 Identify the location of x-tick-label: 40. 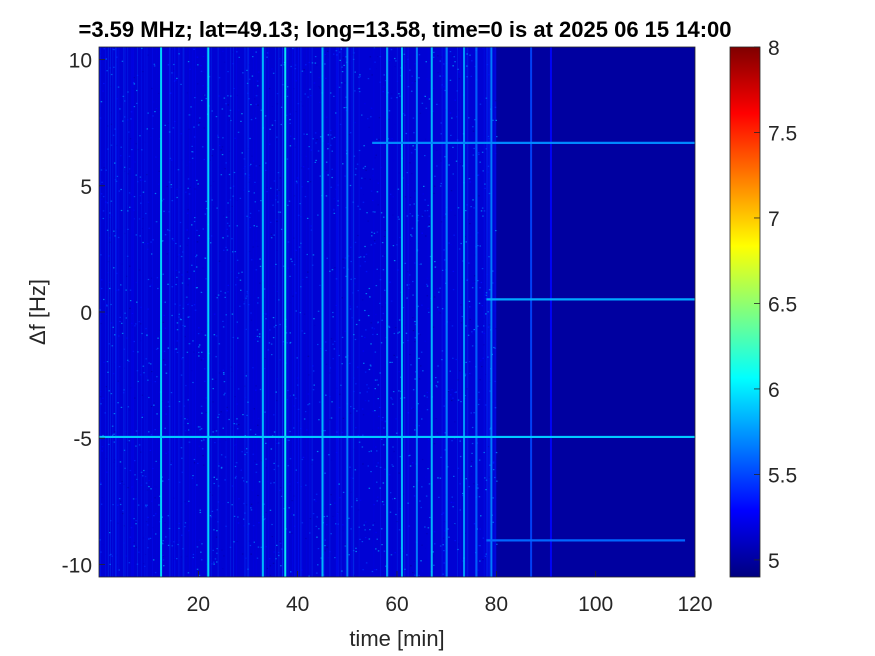
(297, 604).